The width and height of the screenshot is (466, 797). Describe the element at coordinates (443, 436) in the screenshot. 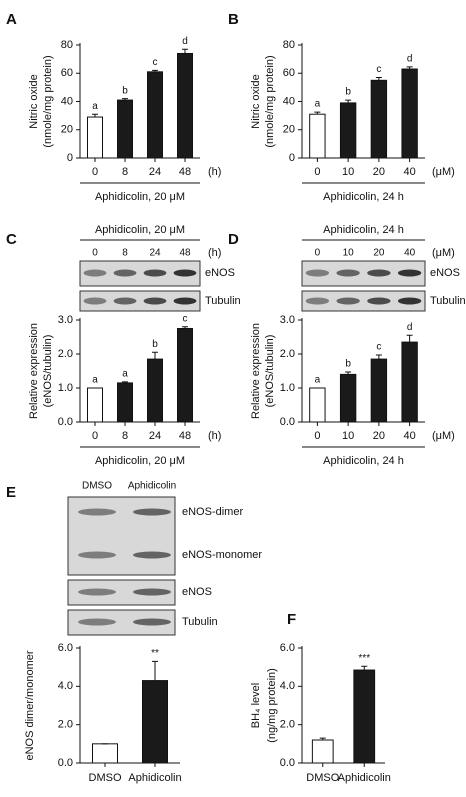

I see `x-unit: (μM)` at that location.